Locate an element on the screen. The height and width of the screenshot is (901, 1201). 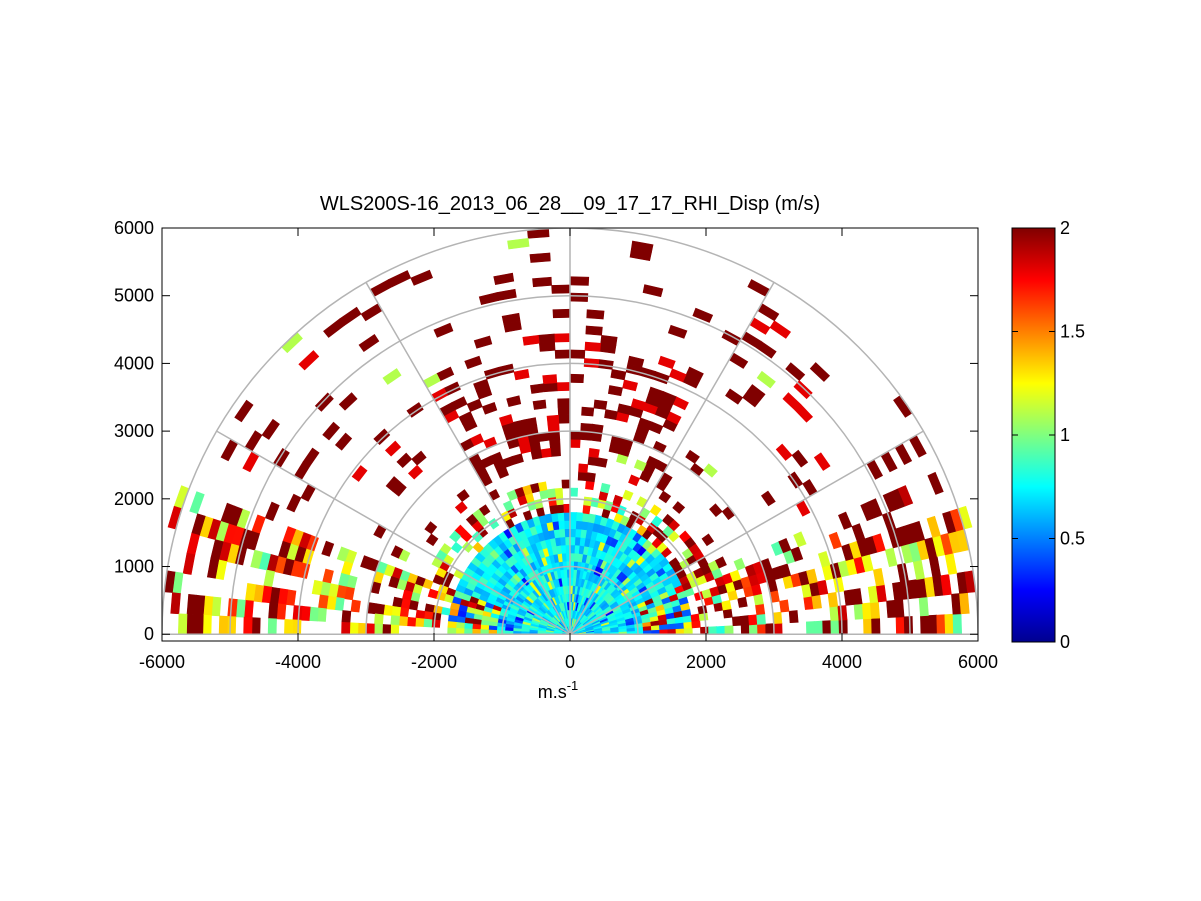
y-tick-label: 5000 is located at coordinates (134, 296).